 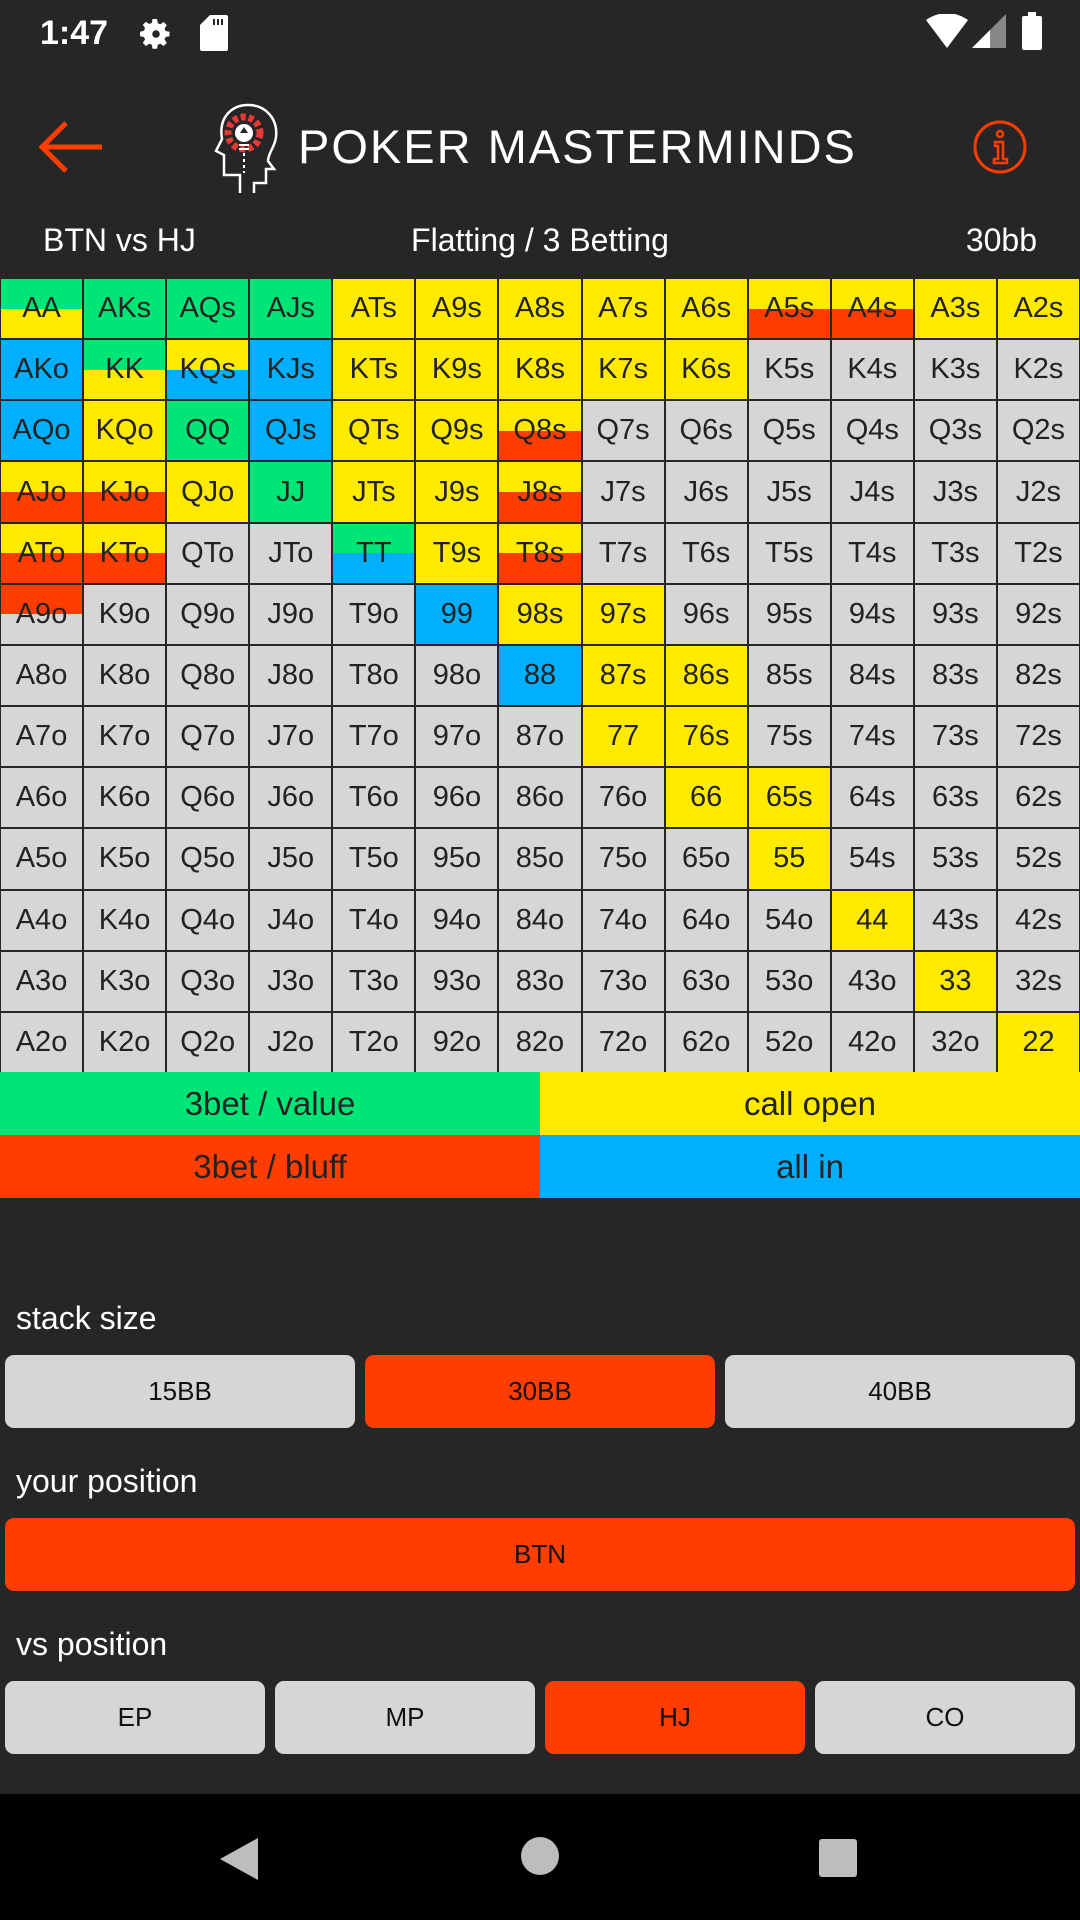 What do you see at coordinates (789, 737) in the screenshot?
I see `hand-cell-75s: 75s` at bounding box center [789, 737].